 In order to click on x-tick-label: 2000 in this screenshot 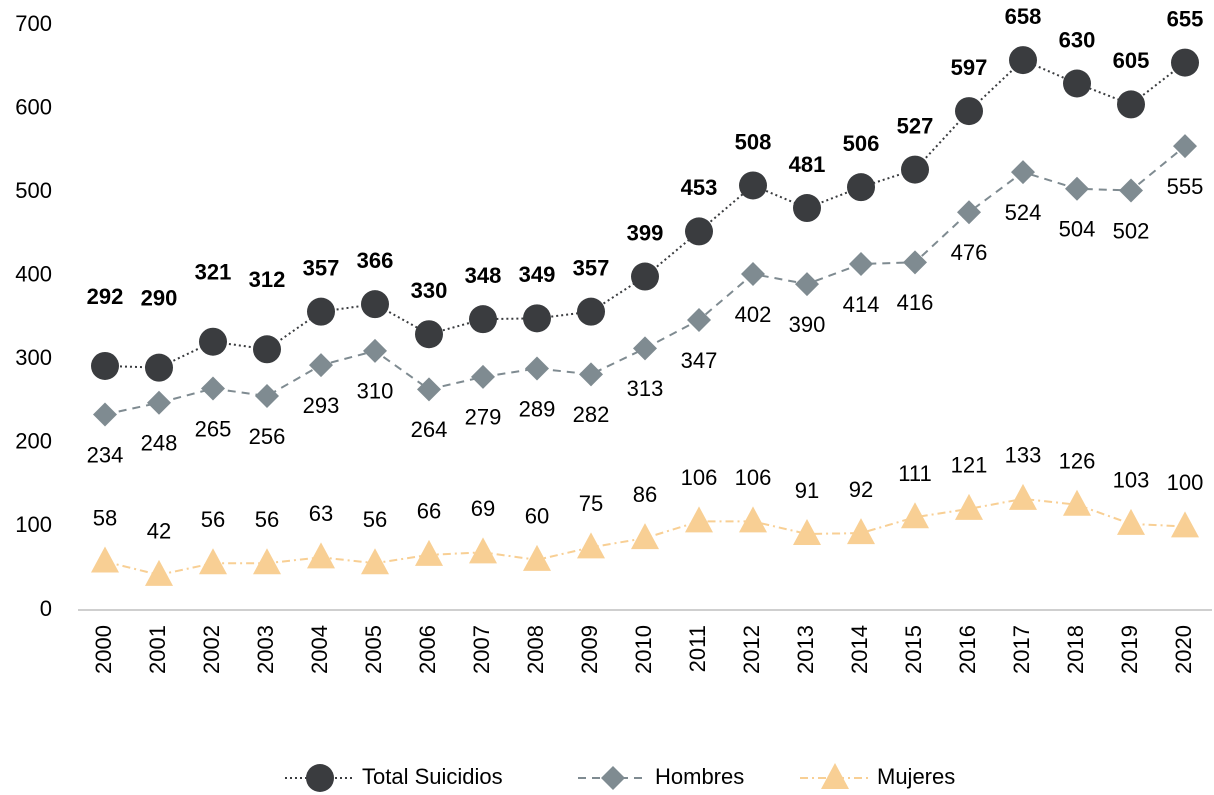, I will do `click(103, 649)`.